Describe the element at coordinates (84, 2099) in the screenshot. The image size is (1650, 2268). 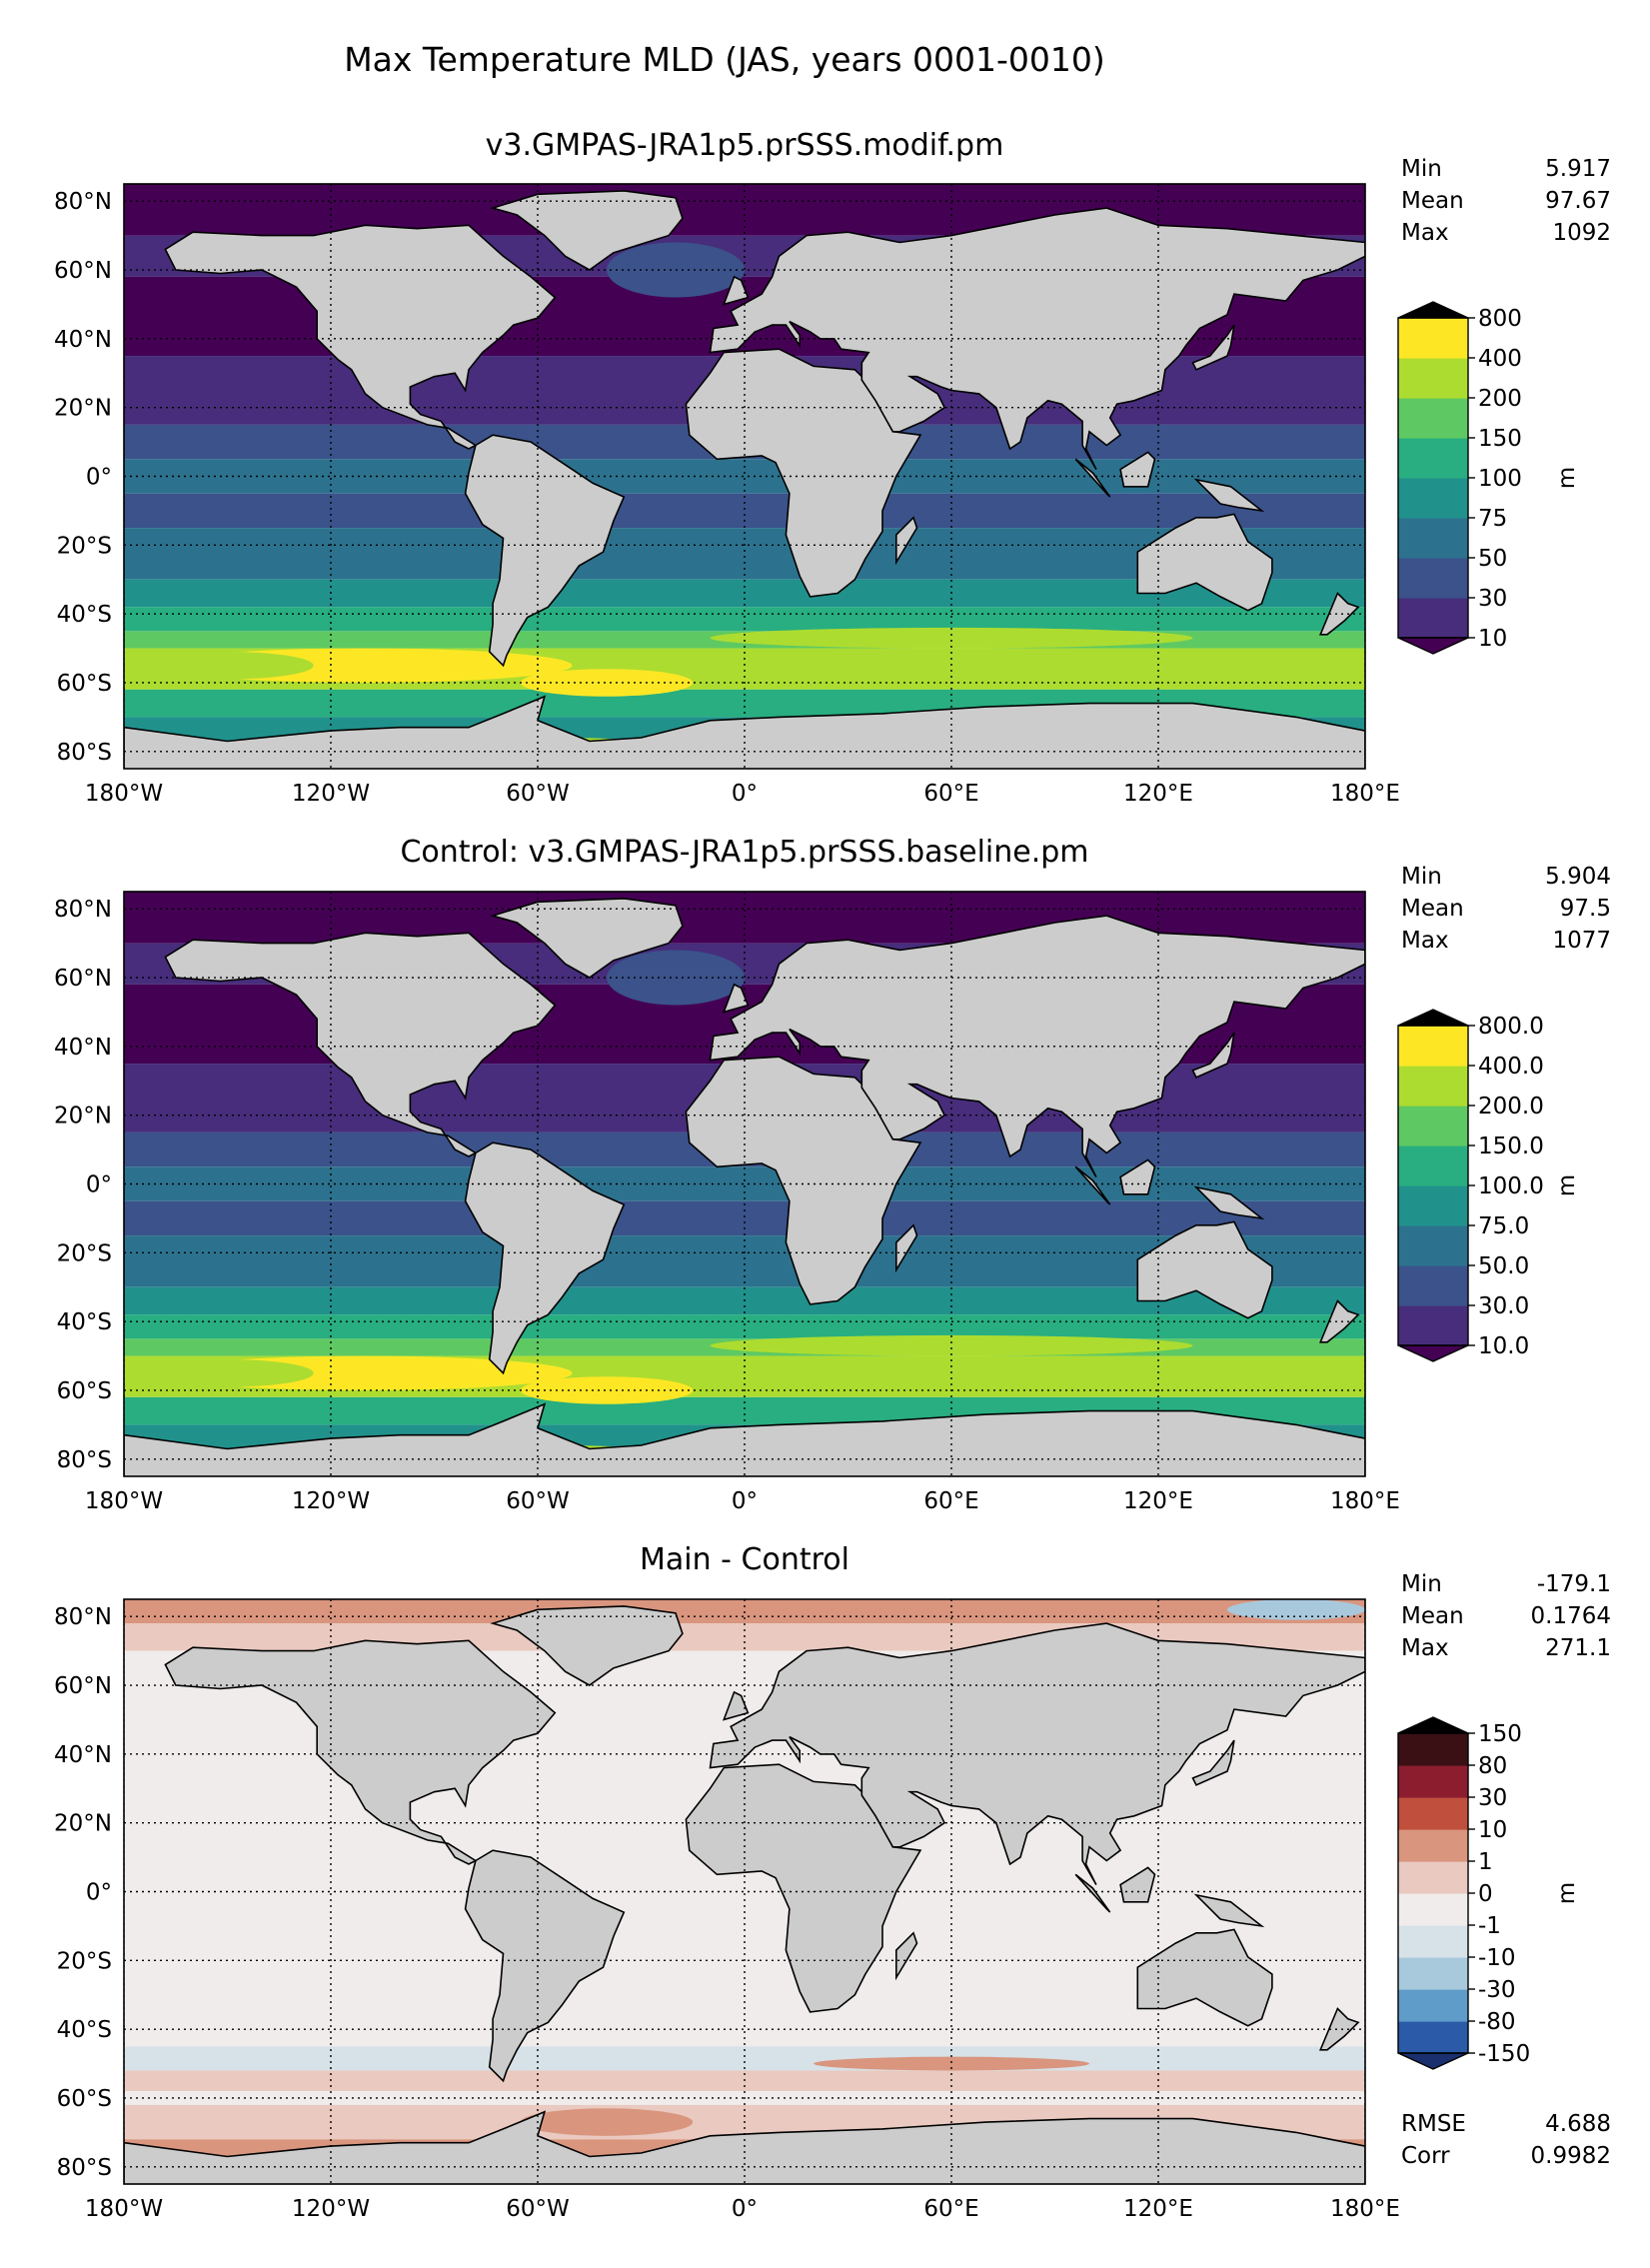
I see `lat-tick-label: 60°S` at that location.